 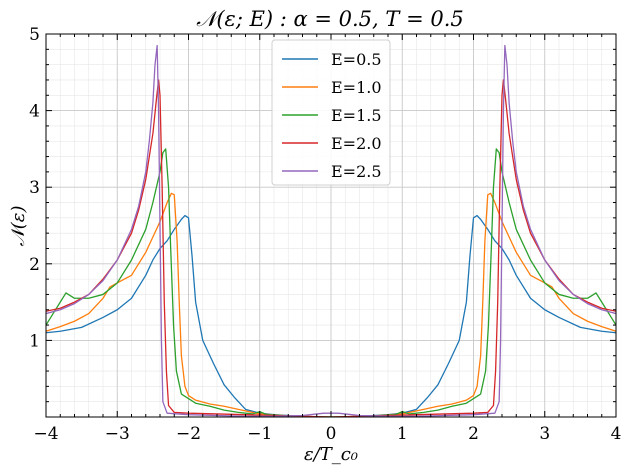 What do you see at coordinates (356, 171) in the screenshot?
I see `legend-label: E=2.5` at bounding box center [356, 171].